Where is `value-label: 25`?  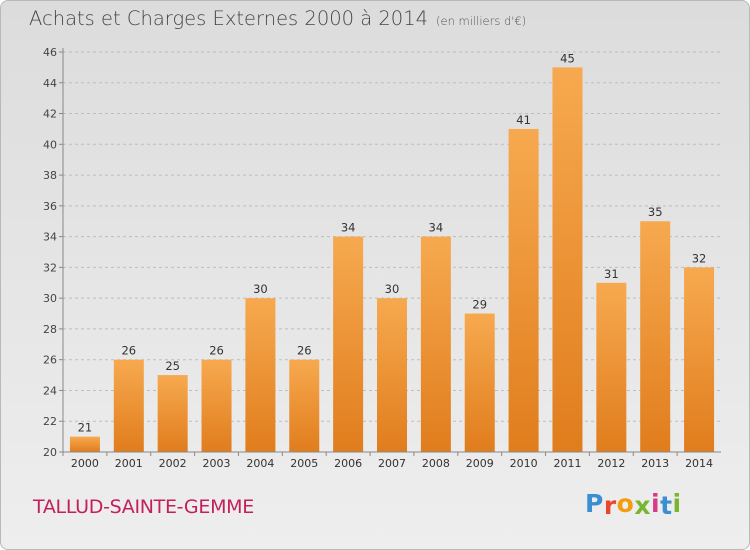 value-label: 25 is located at coordinates (172, 366).